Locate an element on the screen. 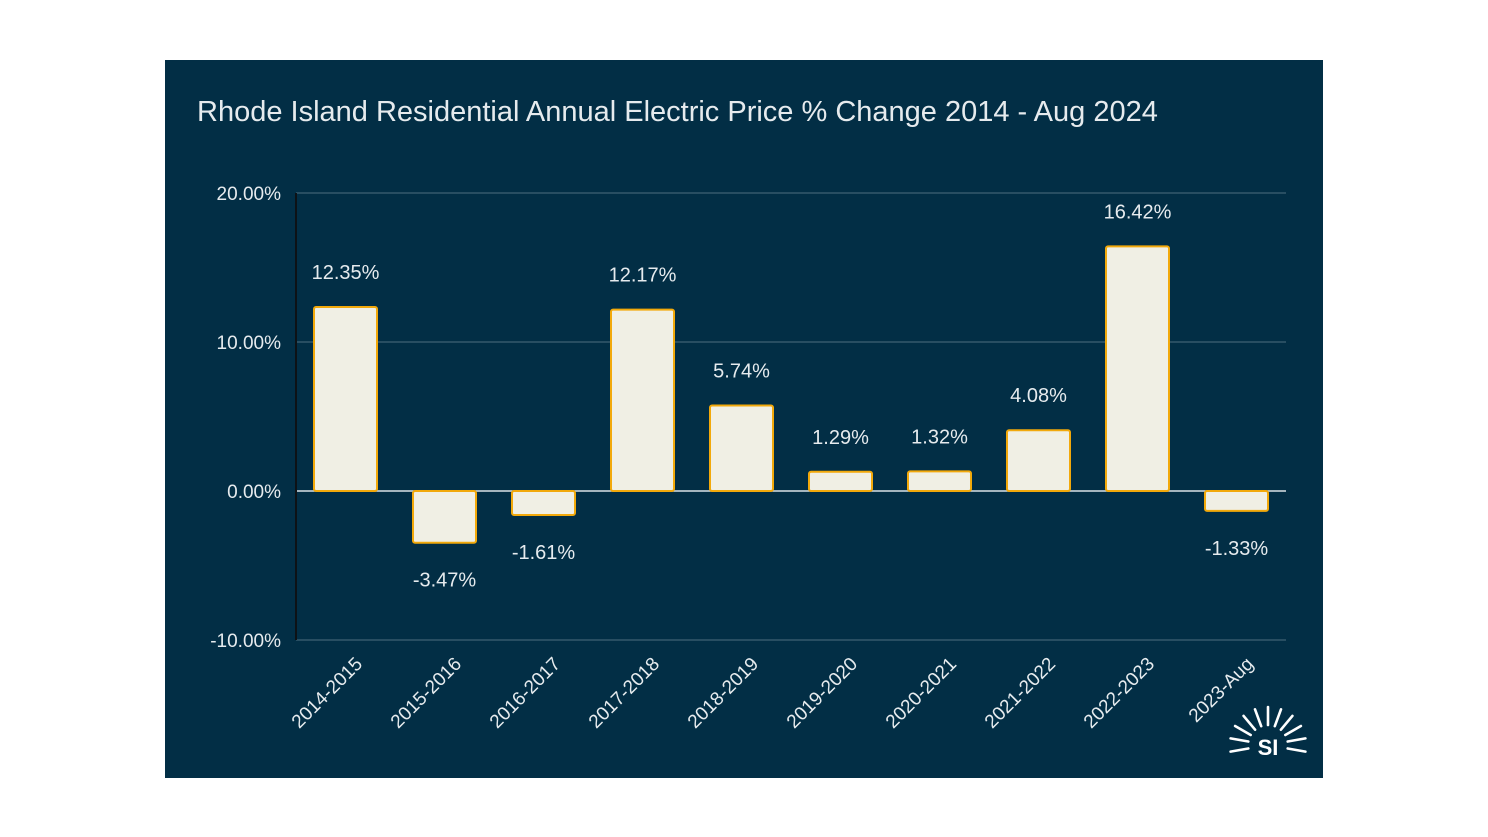 This screenshot has width=1488, height=837. data-label: -1.33% is located at coordinates (1237, 549).